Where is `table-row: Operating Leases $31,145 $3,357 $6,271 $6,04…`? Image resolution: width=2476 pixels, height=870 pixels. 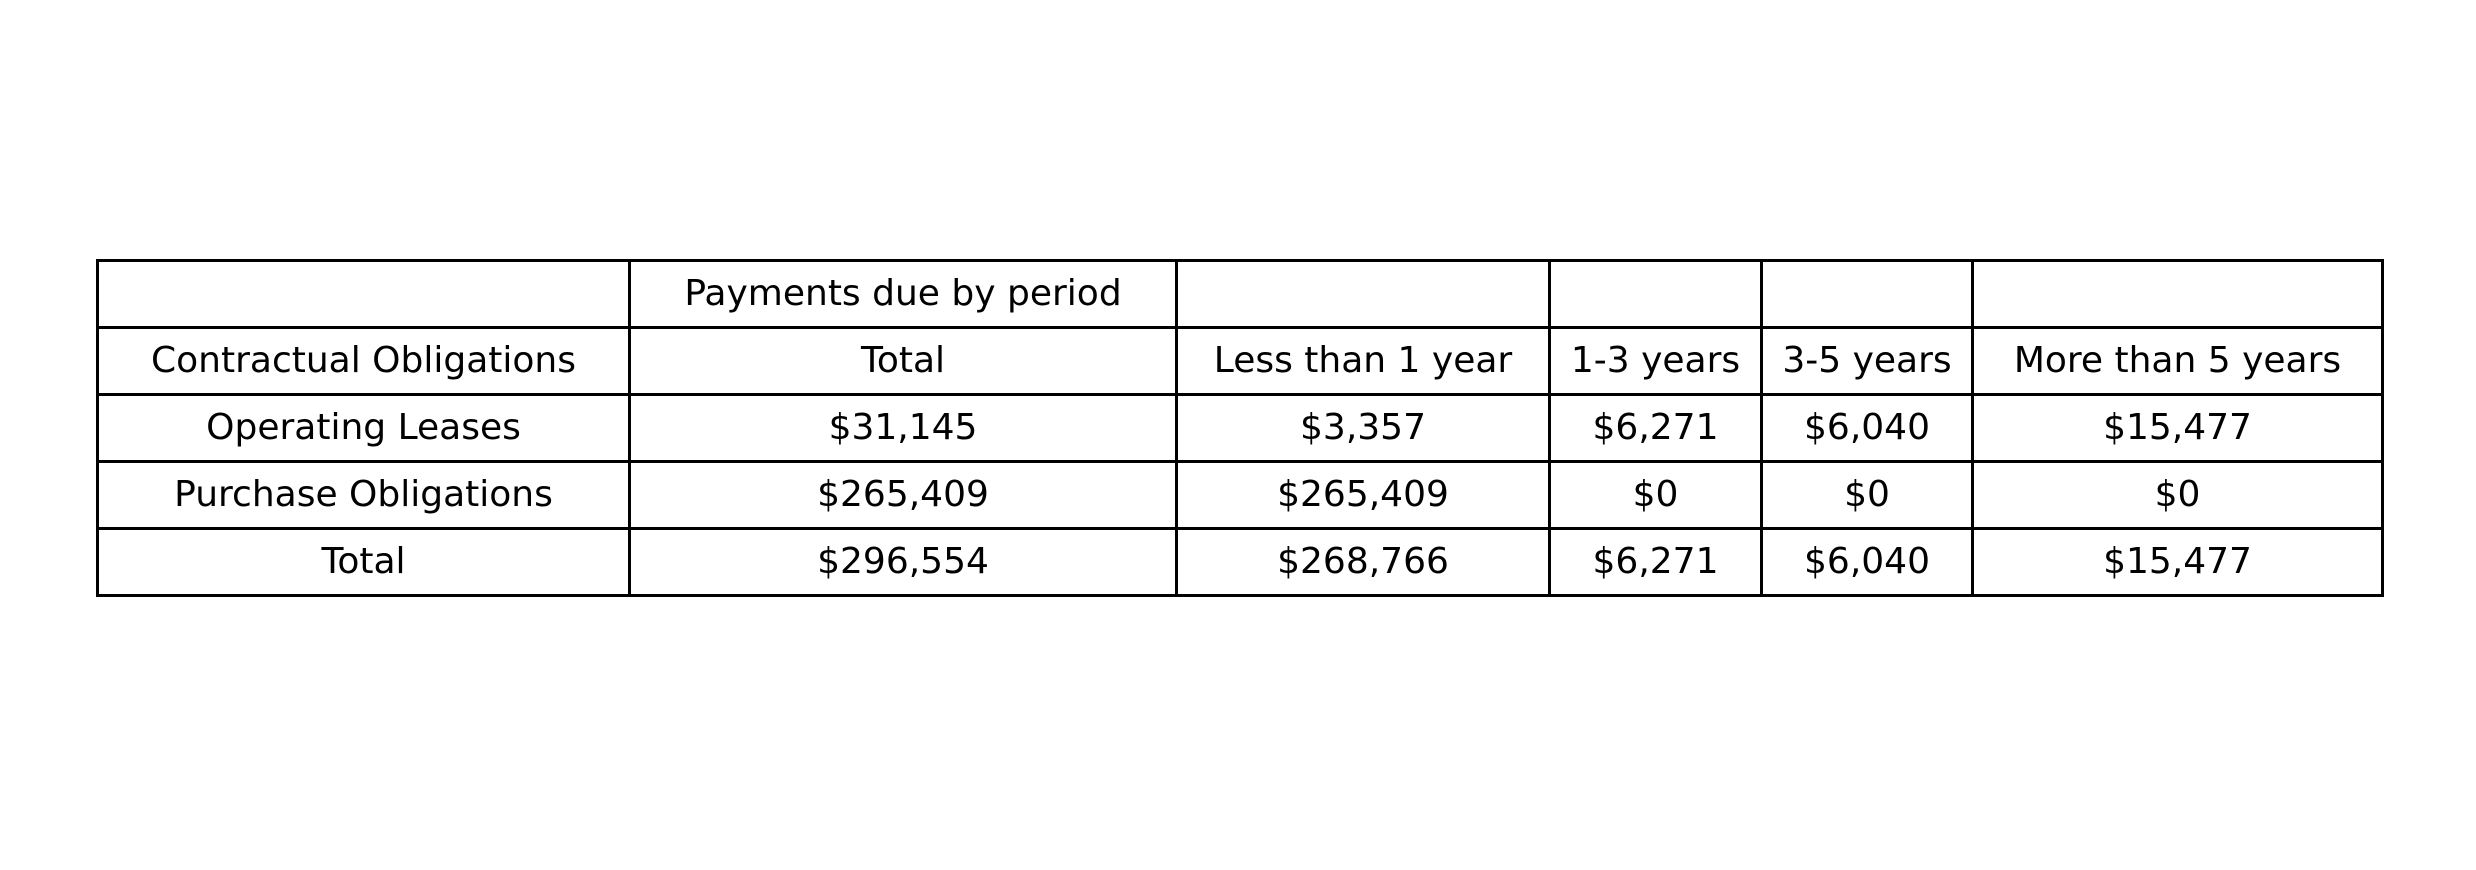
table-row: Operating Leases $31,145 $3,357 $6,271 $6,04… is located at coordinates (1240, 428).